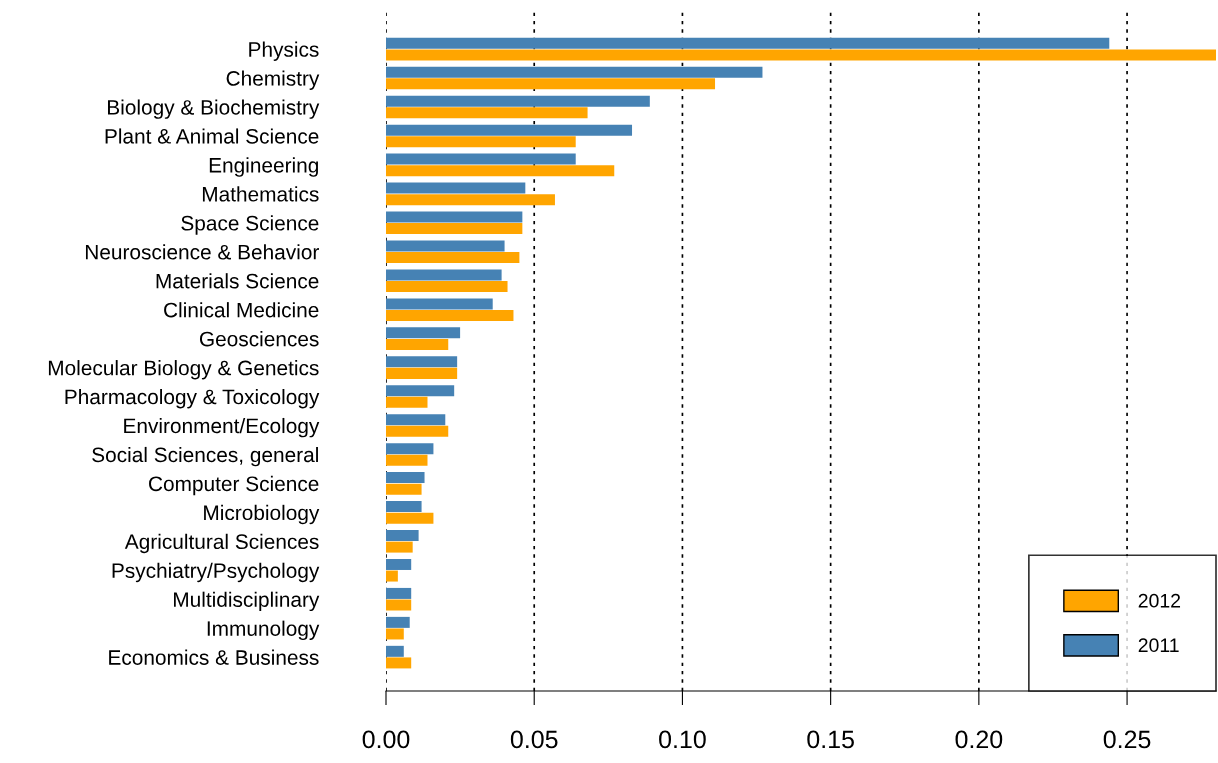 This screenshot has height=763, width=1218. What do you see at coordinates (263, 167) in the screenshot?
I see `y-tick-label: Engineering` at bounding box center [263, 167].